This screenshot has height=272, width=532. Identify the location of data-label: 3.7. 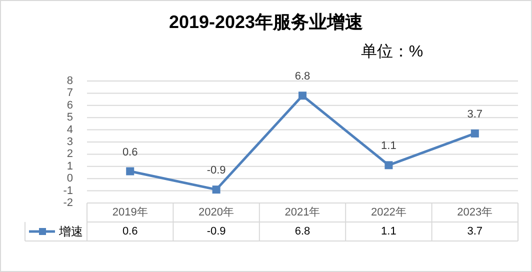
(475, 232).